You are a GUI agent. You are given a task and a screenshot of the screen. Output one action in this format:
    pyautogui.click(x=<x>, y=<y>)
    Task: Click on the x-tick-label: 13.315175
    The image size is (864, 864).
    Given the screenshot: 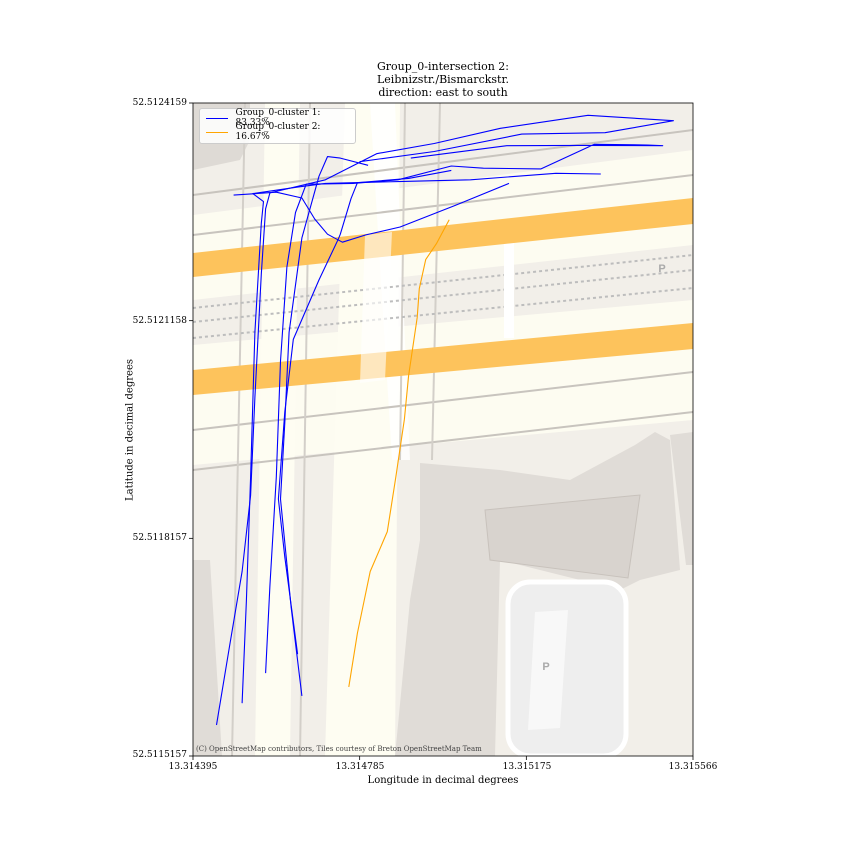 What is the action you would take?
    pyautogui.click(x=527, y=767)
    